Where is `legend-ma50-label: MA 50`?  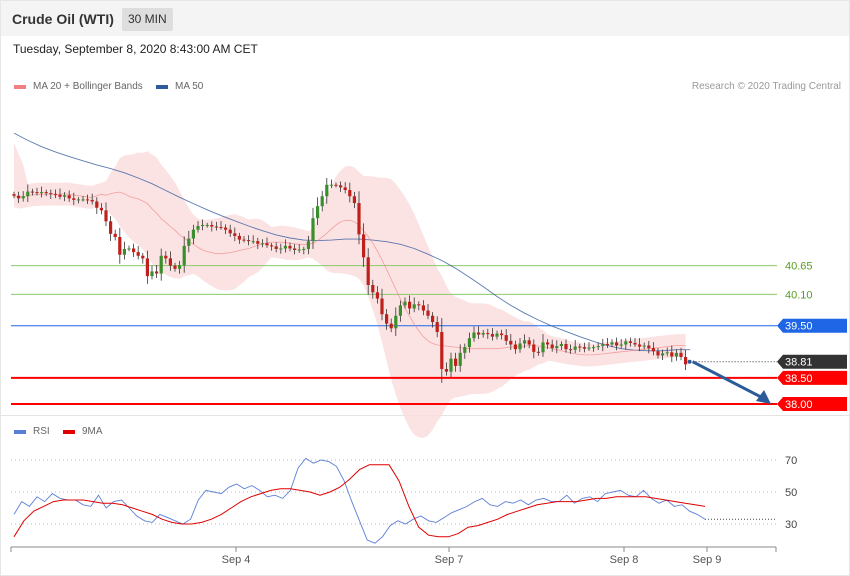 legend-ma50-label: MA 50 is located at coordinates (189, 86).